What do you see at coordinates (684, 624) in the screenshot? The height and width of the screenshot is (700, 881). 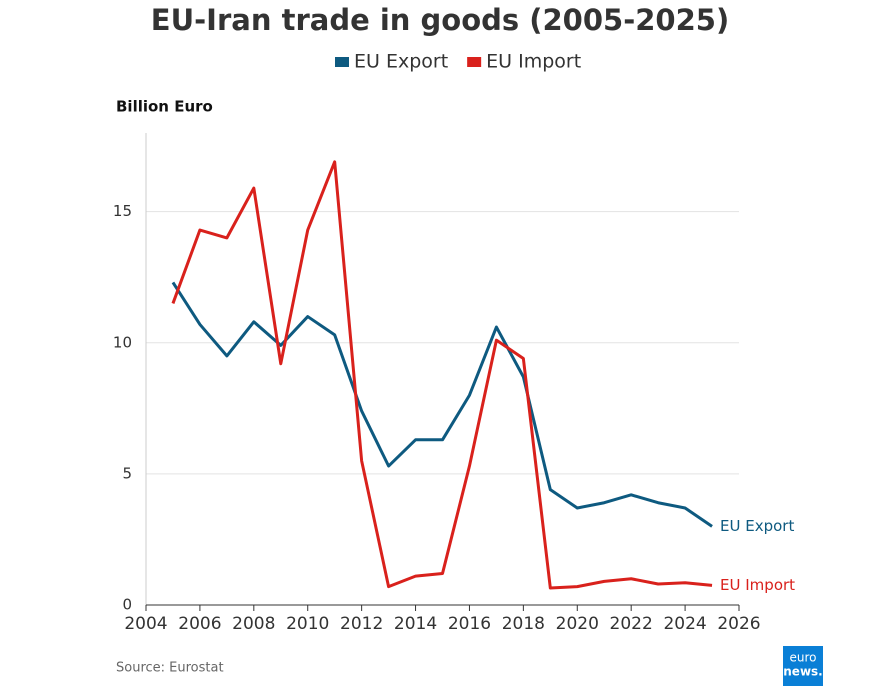 I see `x-tick-label: 2024` at bounding box center [684, 624].